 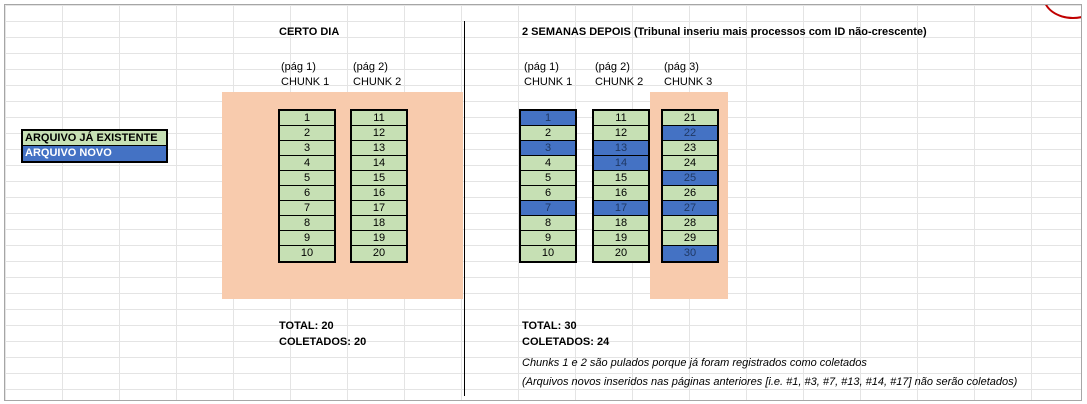 I want to click on right-chunk2-cell: 14, so click(x=621, y=163).